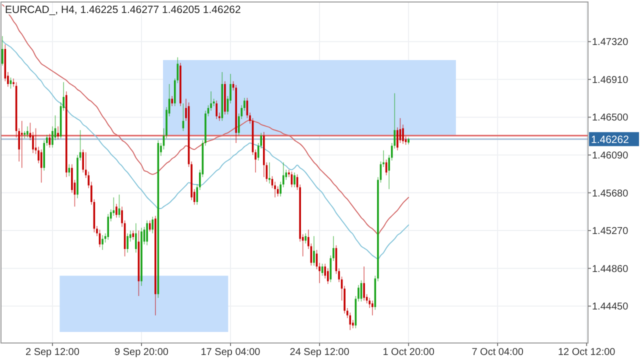 The image size is (640, 360). Describe the element at coordinates (610, 156) in the screenshot. I see `y-tick-label: 1.46090` at that location.